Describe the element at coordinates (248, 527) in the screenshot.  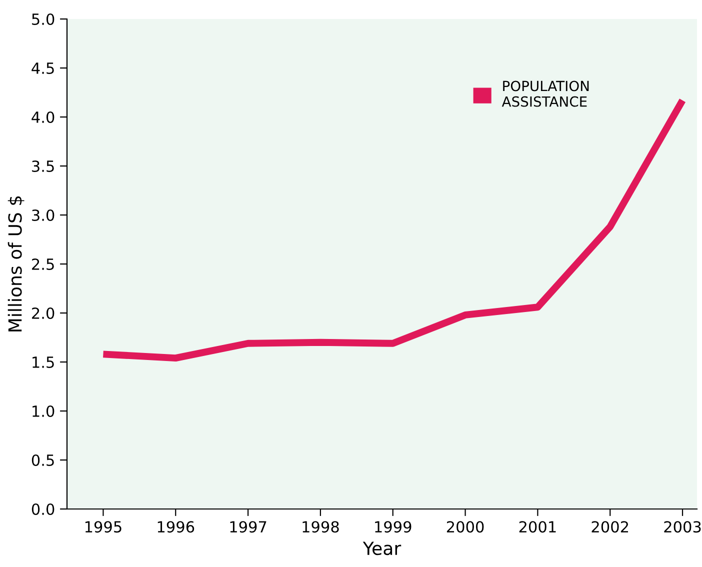
I see `x-tick-label: 1997` at that location.